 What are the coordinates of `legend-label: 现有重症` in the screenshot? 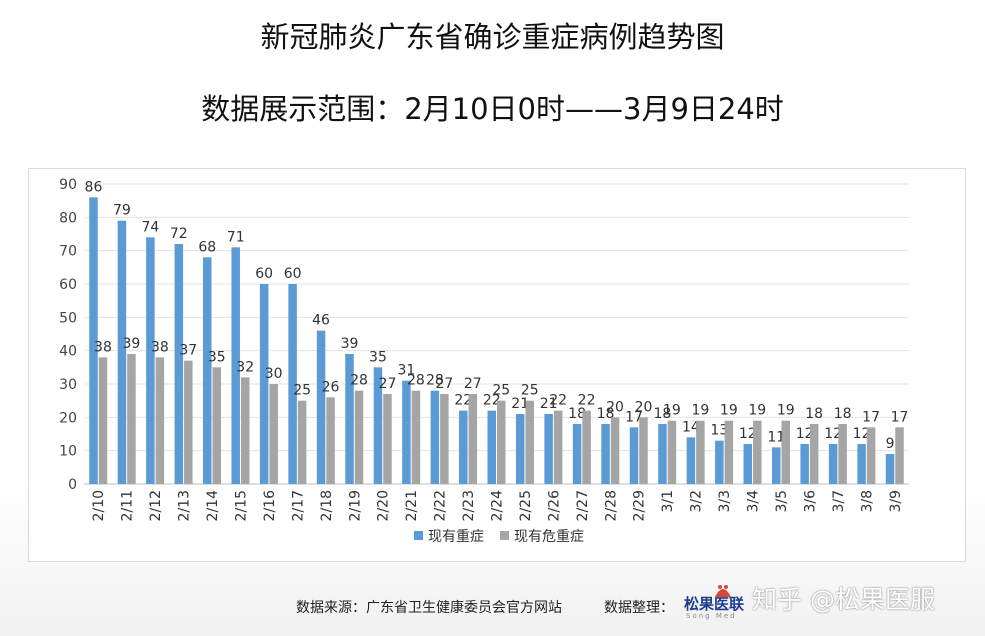 It's located at (456, 537).